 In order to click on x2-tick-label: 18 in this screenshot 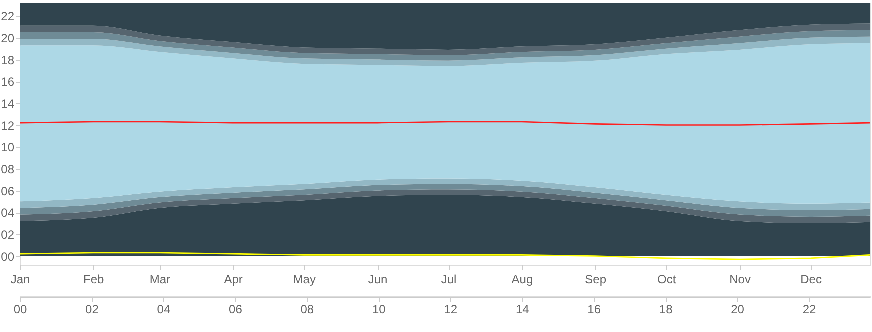, I will do `click(666, 309)`.